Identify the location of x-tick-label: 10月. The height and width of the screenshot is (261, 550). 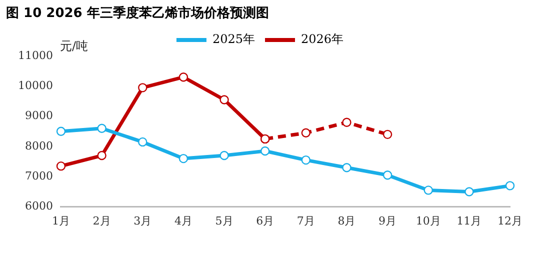
(428, 221).